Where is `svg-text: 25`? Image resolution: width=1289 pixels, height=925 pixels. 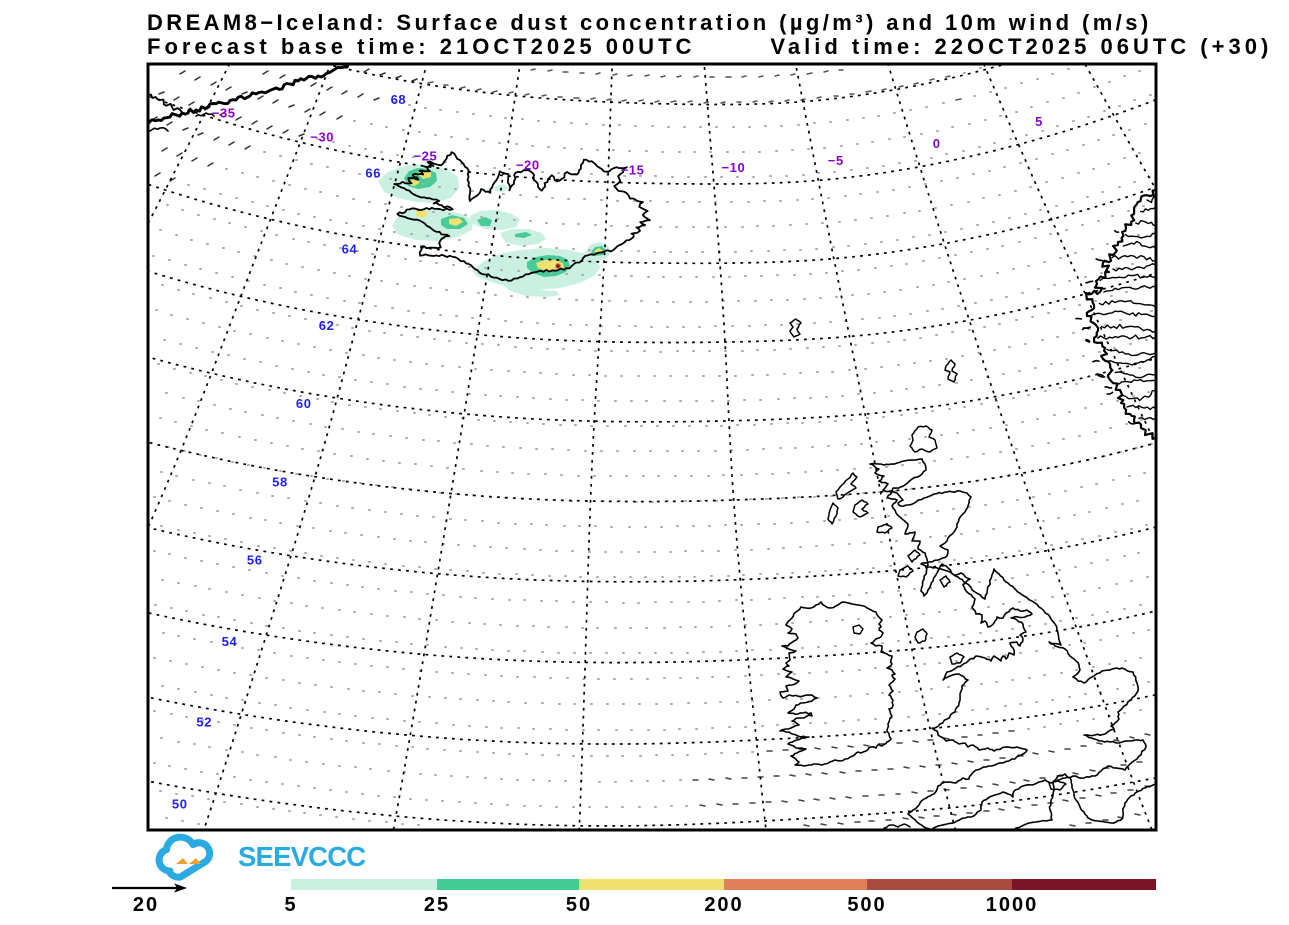 svg-text: 25 is located at coordinates (437, 905).